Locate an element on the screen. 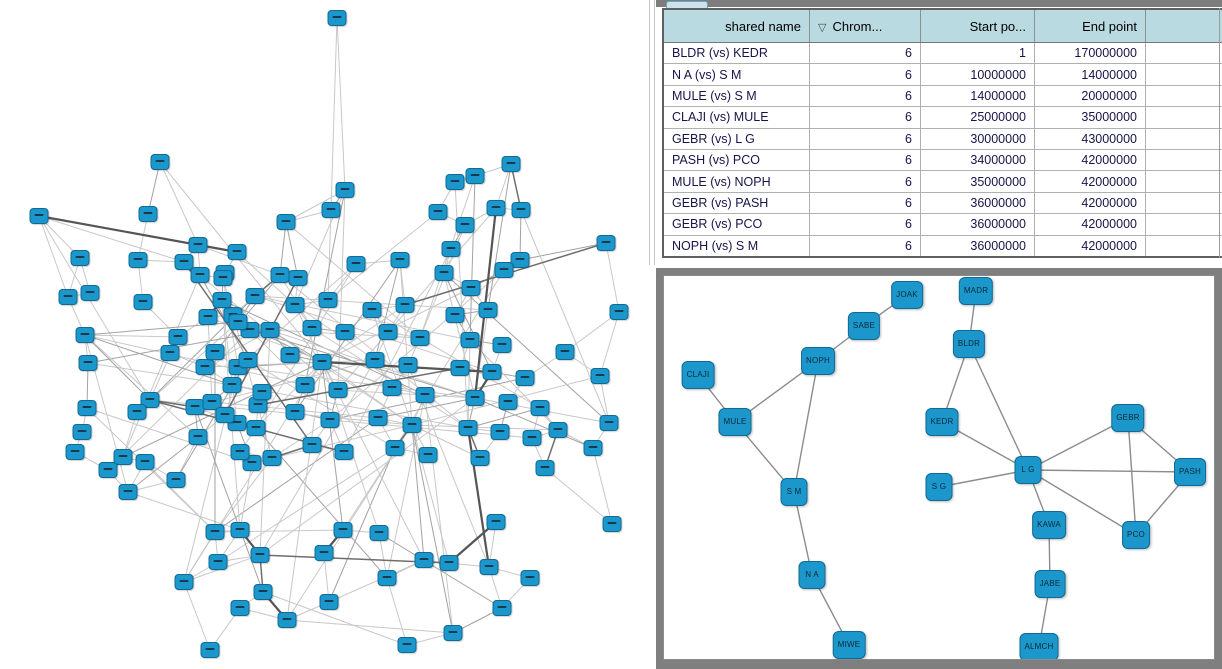  table-cell: 170000000 is located at coordinates (1090, 53).